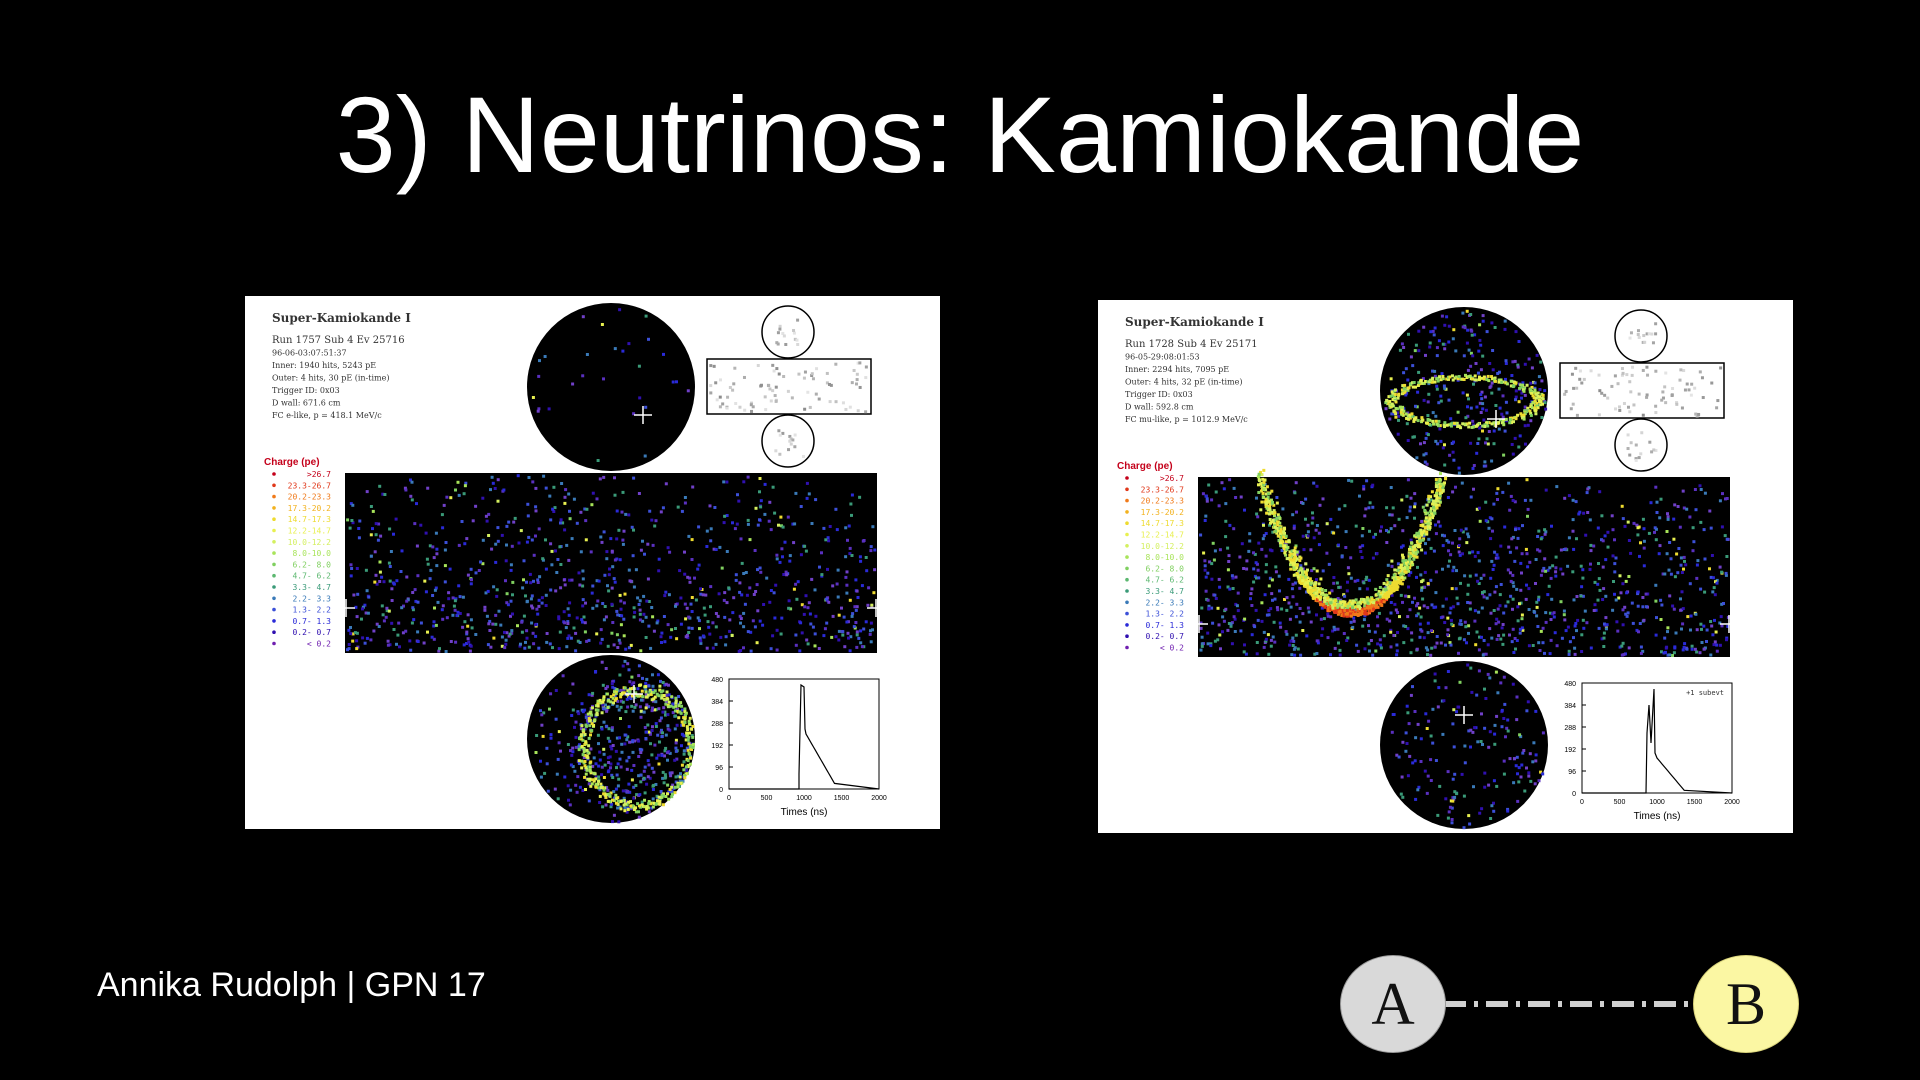 The height and width of the screenshot is (1080, 1920). I want to click on event-trigger-line: Trigger ID: 0x03, so click(1159, 394).